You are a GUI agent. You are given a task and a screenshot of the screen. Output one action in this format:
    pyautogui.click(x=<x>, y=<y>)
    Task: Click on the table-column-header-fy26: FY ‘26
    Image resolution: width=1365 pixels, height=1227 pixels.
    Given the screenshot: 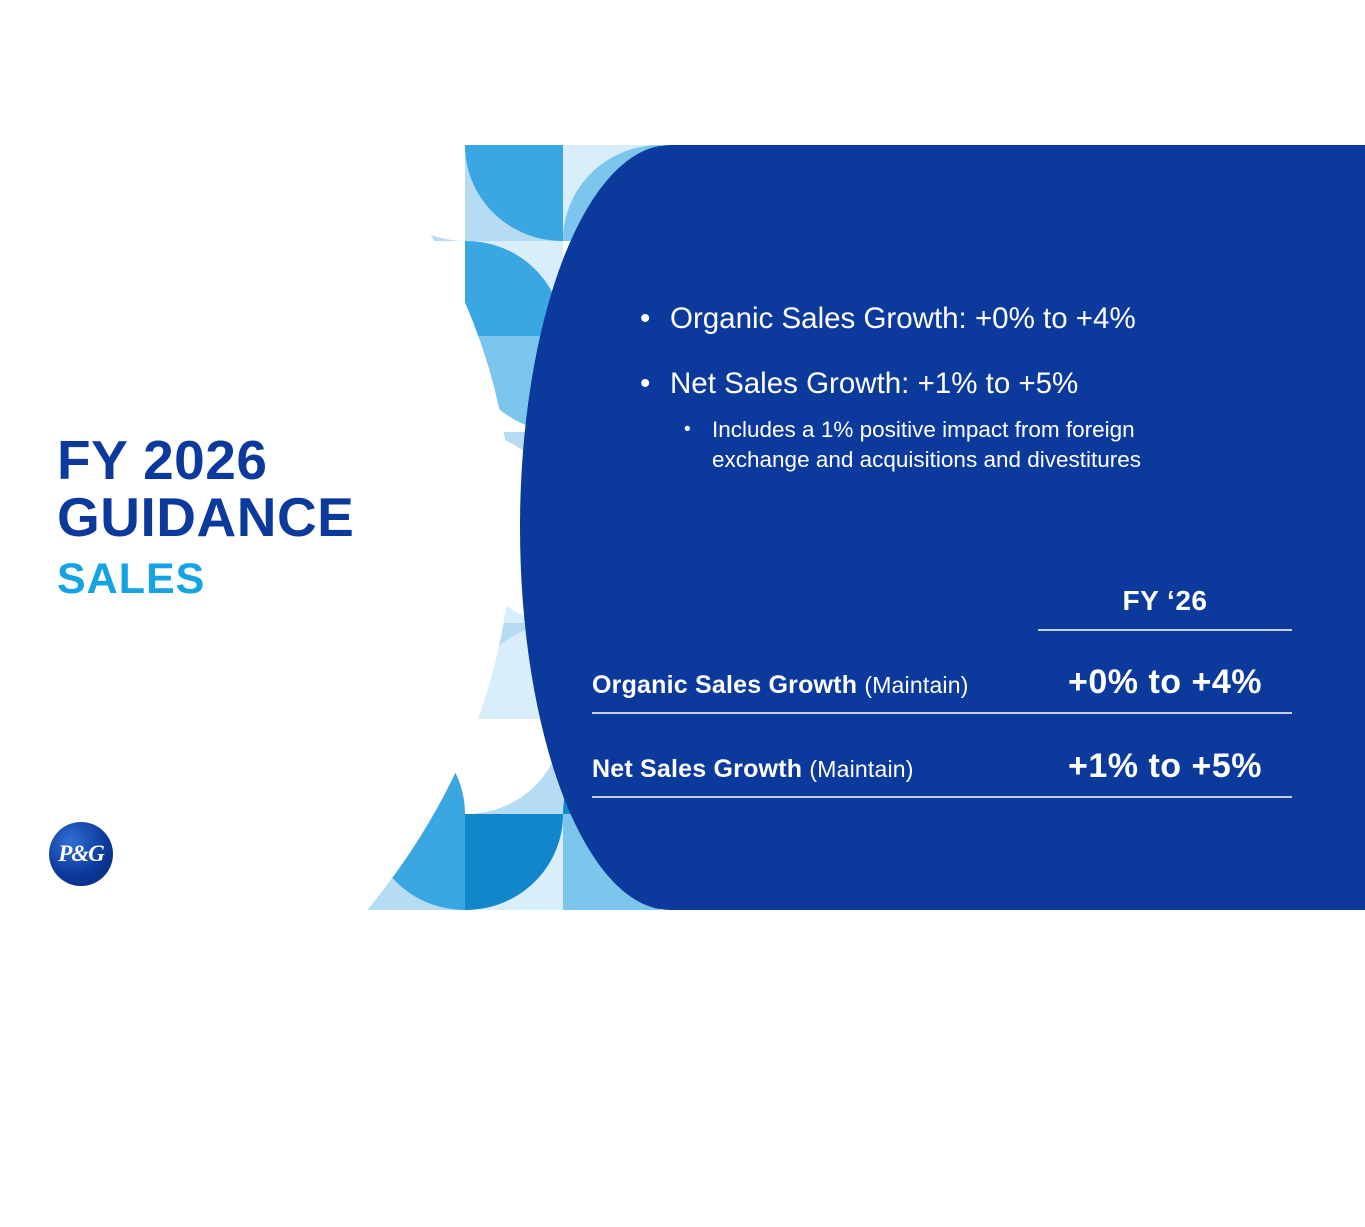 What is the action you would take?
    pyautogui.click(x=1165, y=608)
    